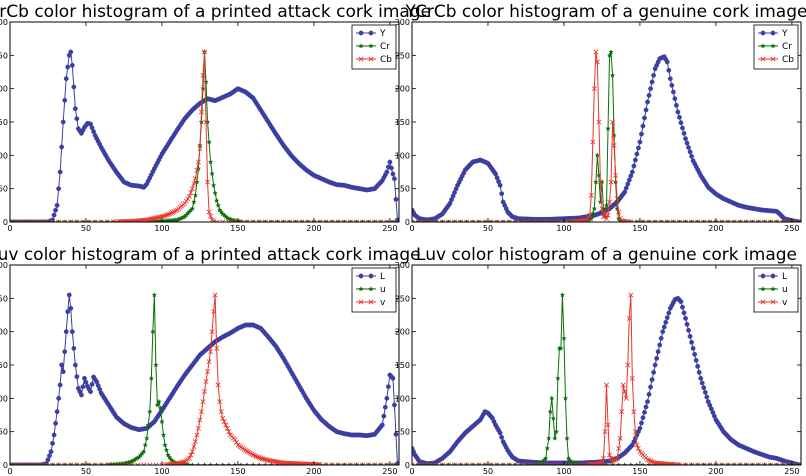 The width and height of the screenshot is (806, 476). Describe the element at coordinates (784, 34) in the screenshot. I see `legend-label-Y: Y` at that location.